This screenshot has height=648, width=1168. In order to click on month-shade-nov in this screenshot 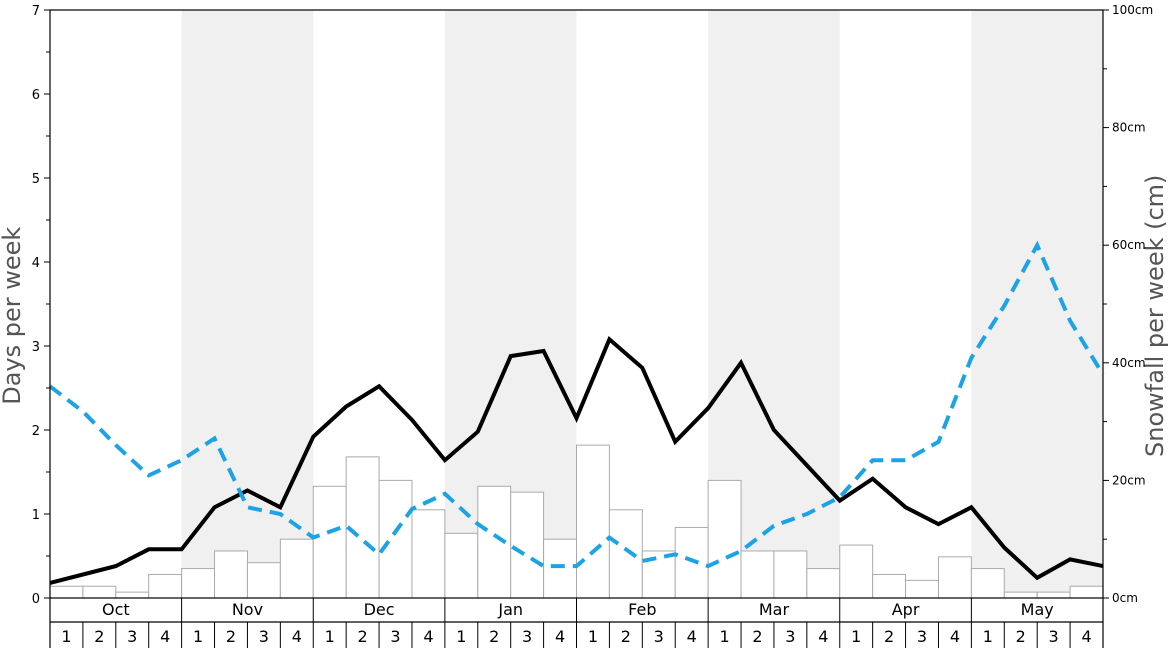, I will do `click(247, 304)`.